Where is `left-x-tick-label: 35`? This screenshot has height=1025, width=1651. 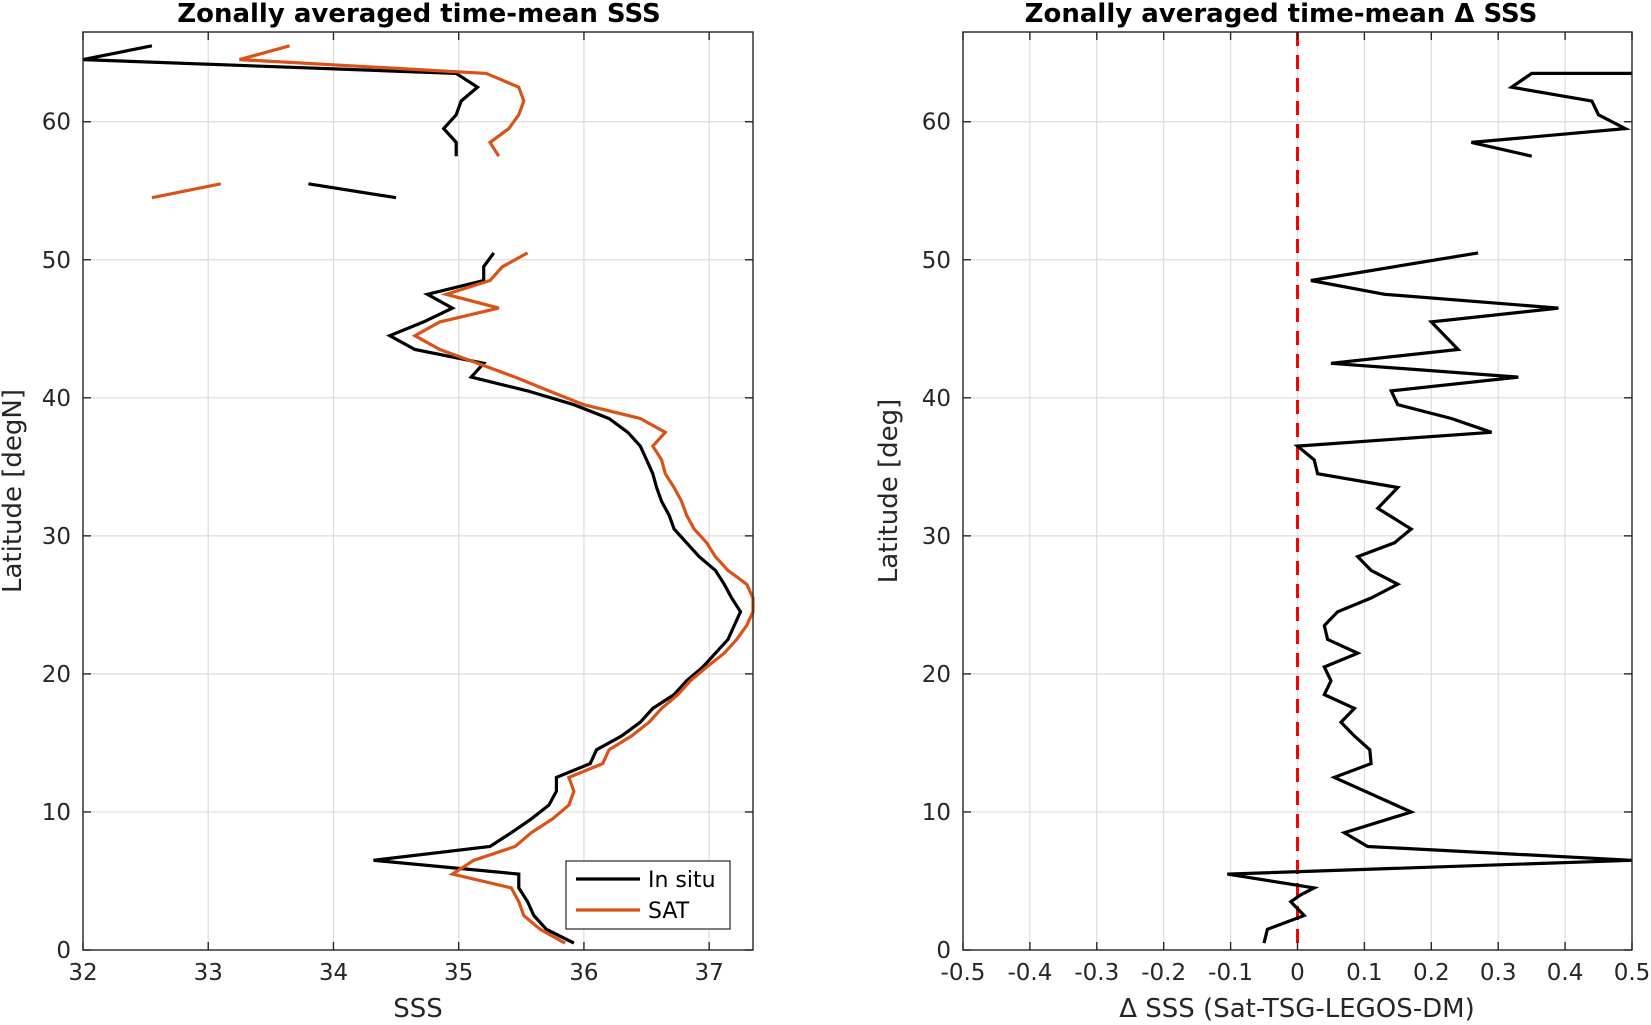 left-x-tick-label: 35 is located at coordinates (458, 973).